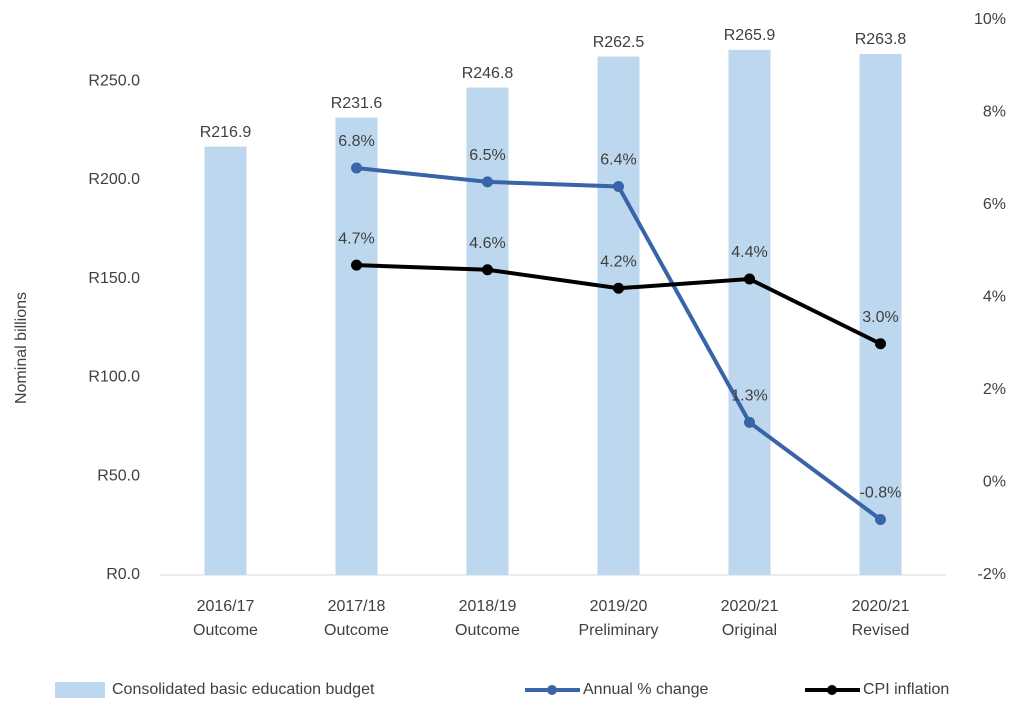 Image resolution: width=1016 pixels, height=704 pixels. What do you see at coordinates (356, 141) in the screenshot?
I see `data-label: 6.8%` at bounding box center [356, 141].